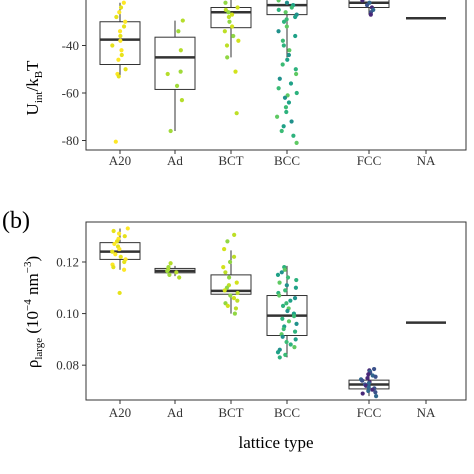 This screenshot has width=474, height=474. What do you see at coordinates (287, 412) in the screenshot?
I see `panel-b-xtick-label: BCC` at bounding box center [287, 412].